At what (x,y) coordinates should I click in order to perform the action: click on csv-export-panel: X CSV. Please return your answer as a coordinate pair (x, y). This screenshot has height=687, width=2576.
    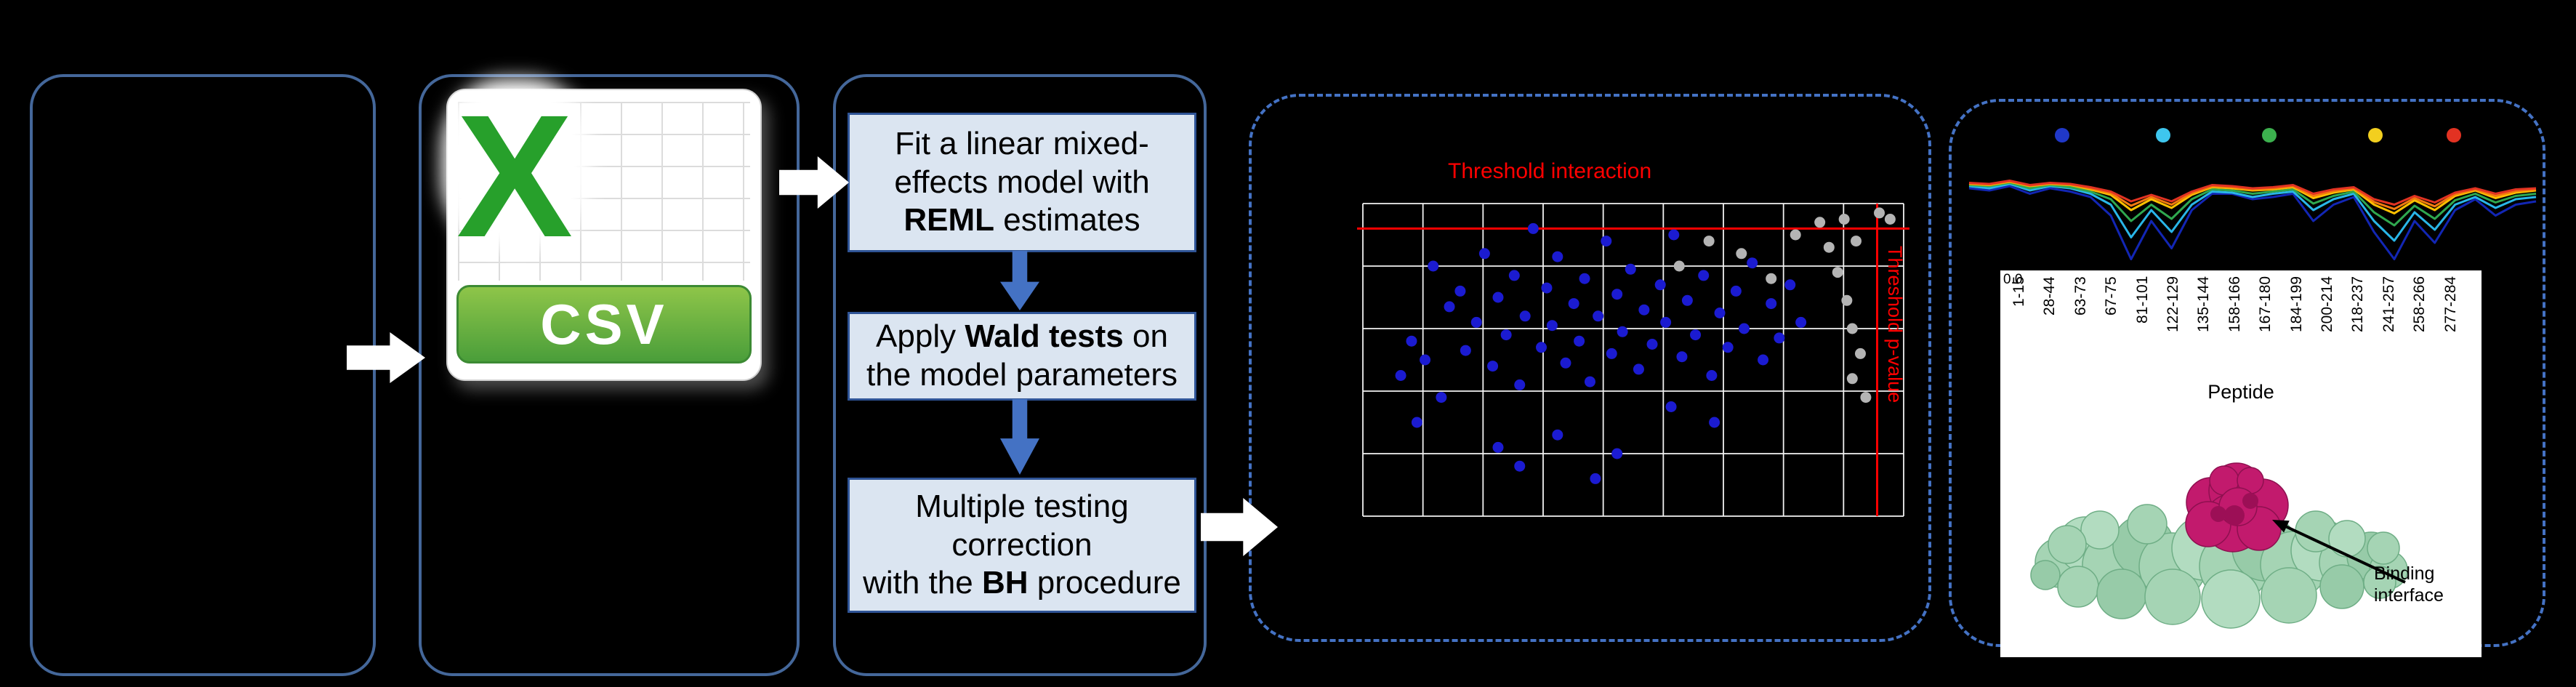
    Looking at the image, I should click on (609, 375).